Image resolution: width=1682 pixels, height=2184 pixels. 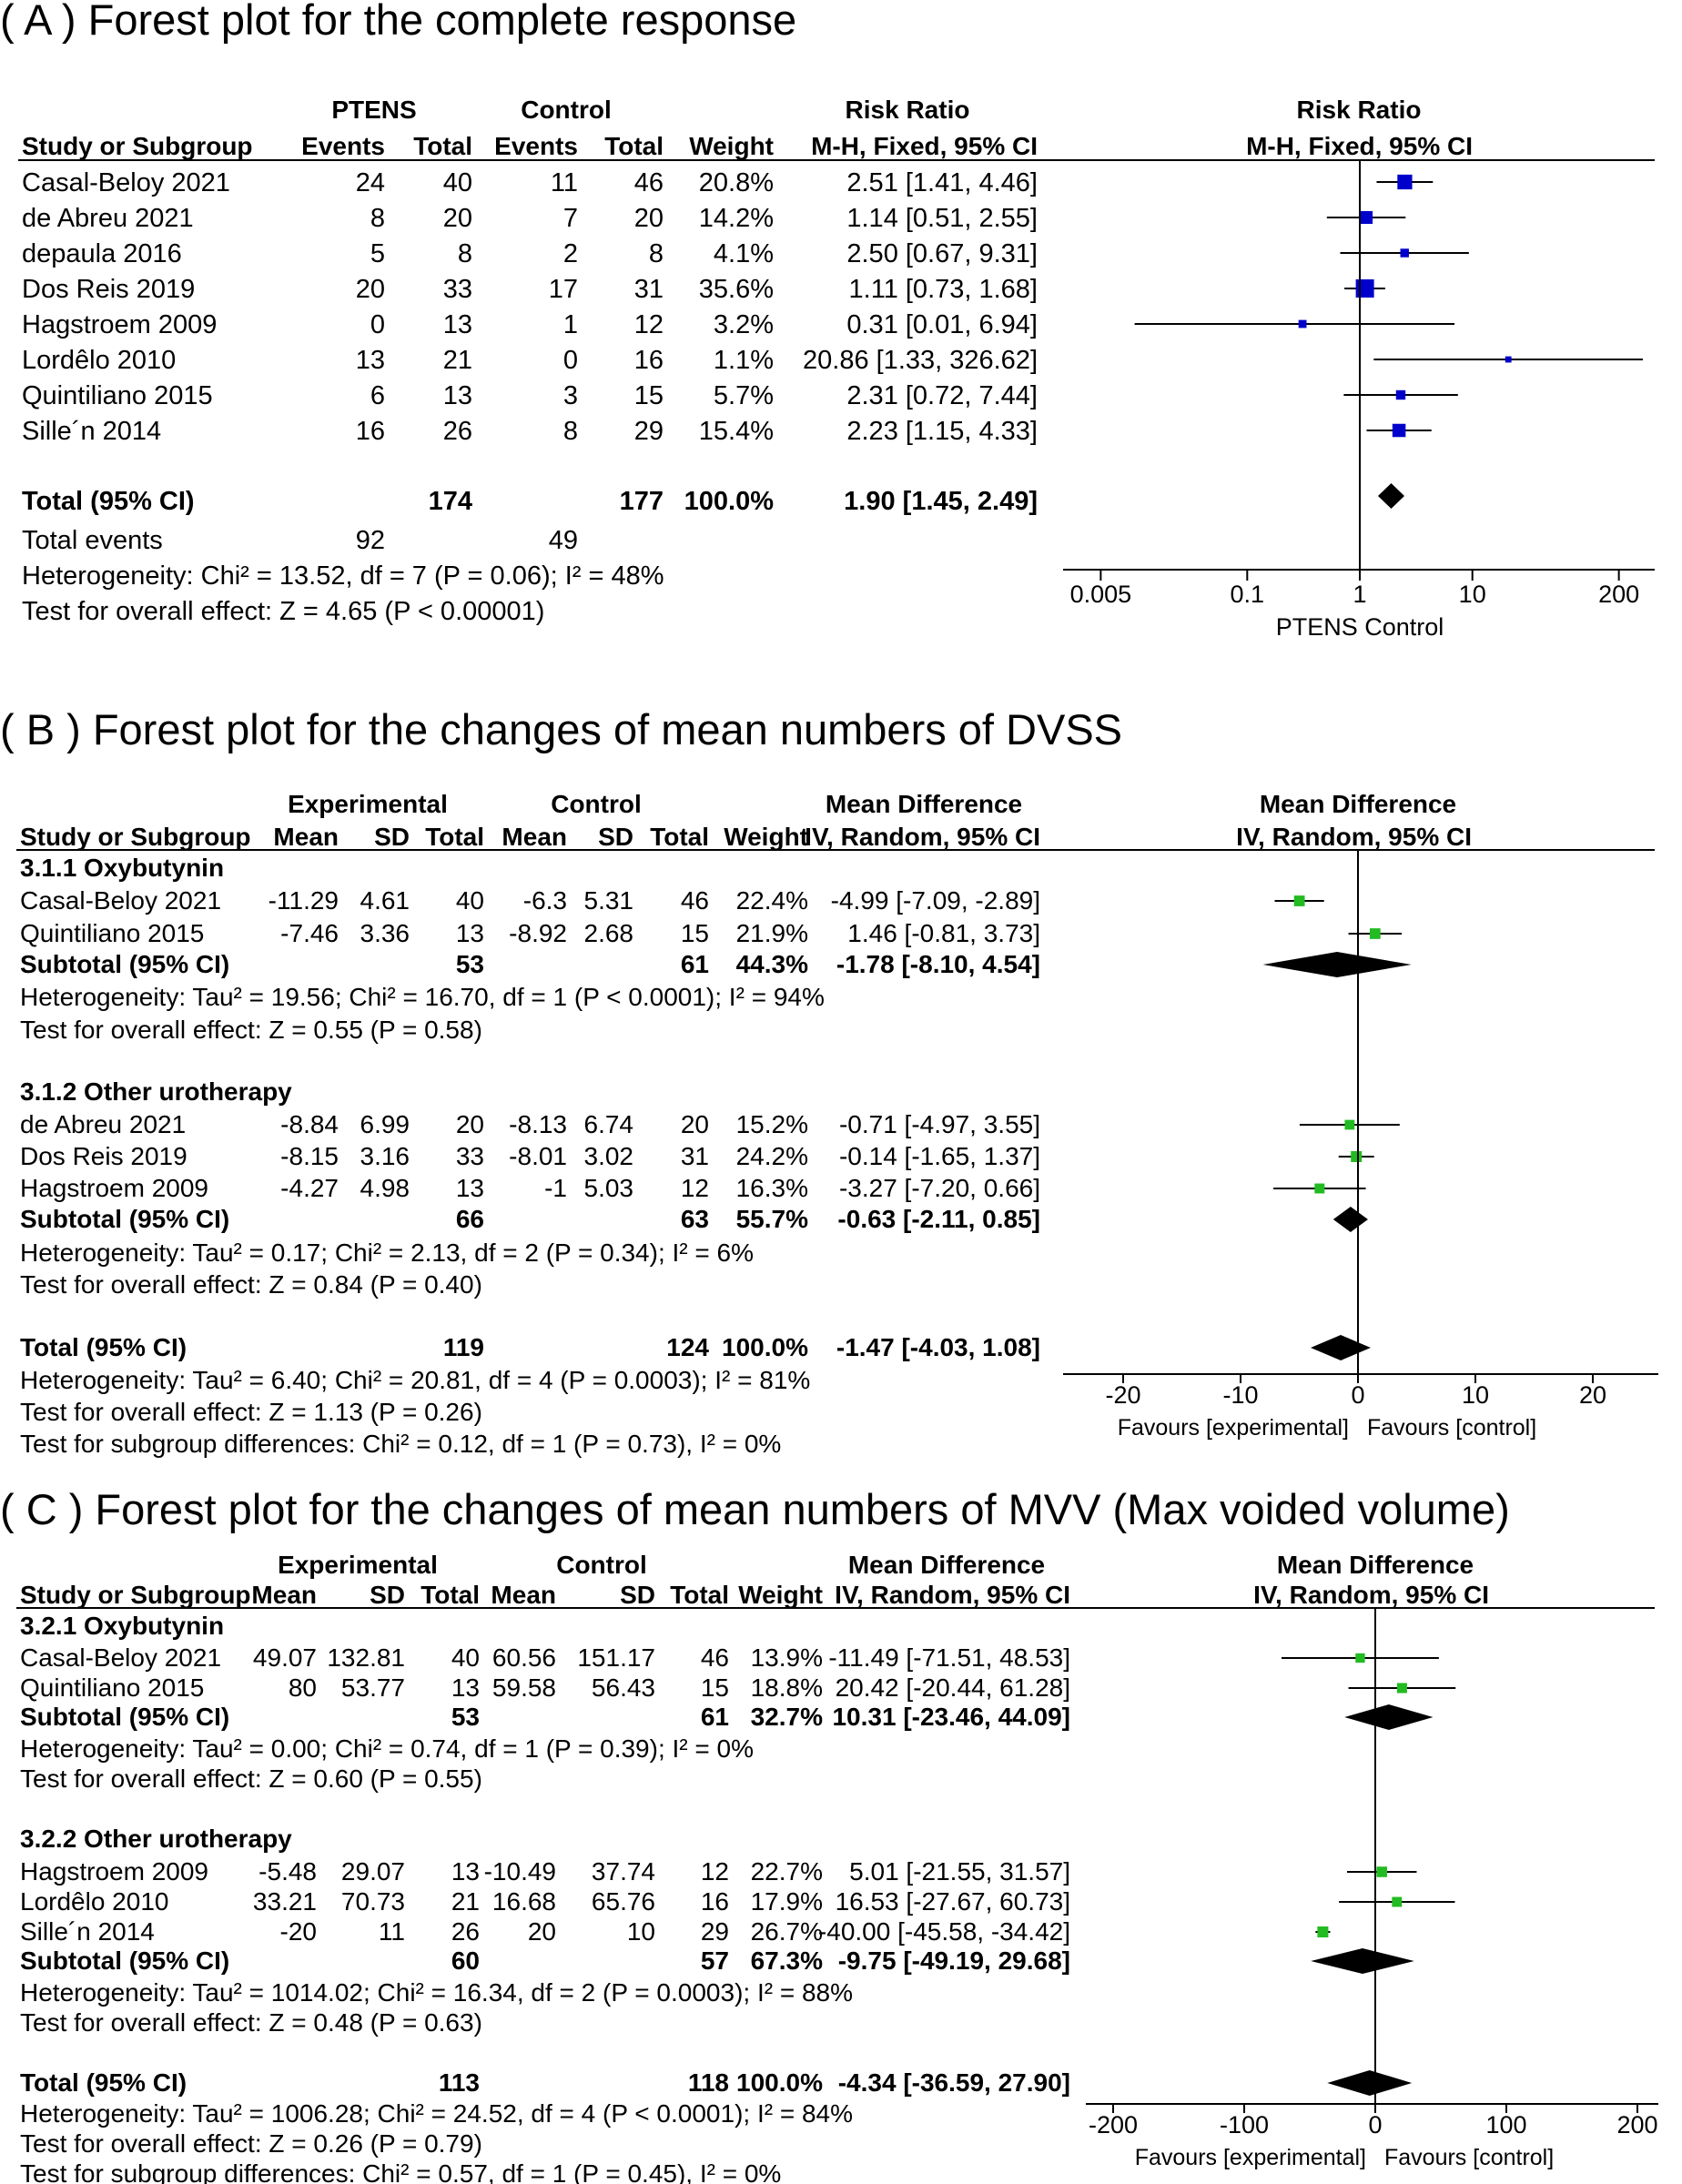 What do you see at coordinates (309, 933) in the screenshot?
I see `mean-value: -7.46` at bounding box center [309, 933].